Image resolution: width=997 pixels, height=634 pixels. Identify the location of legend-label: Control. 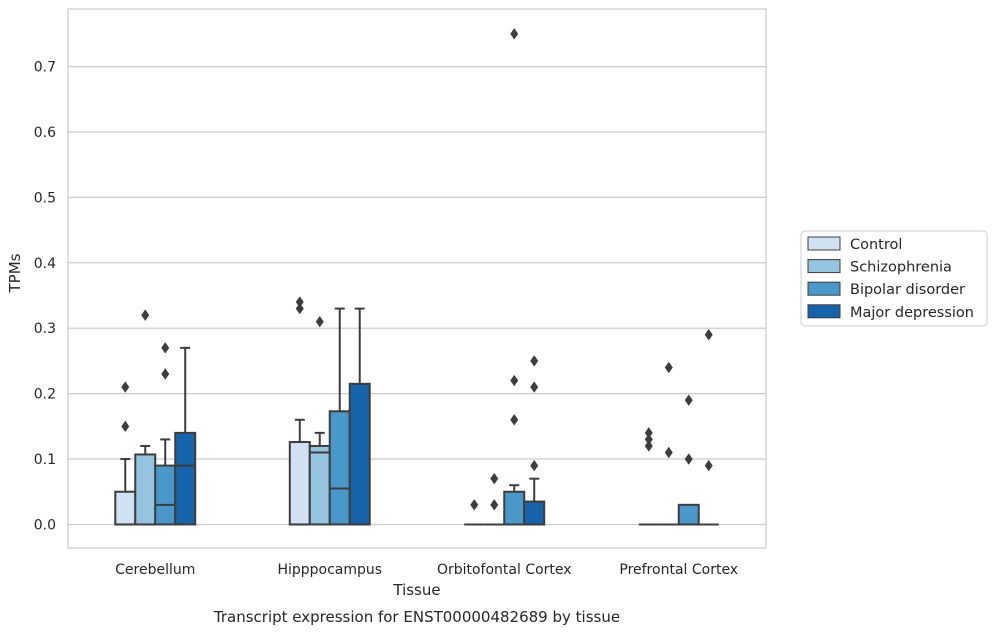
(876, 245).